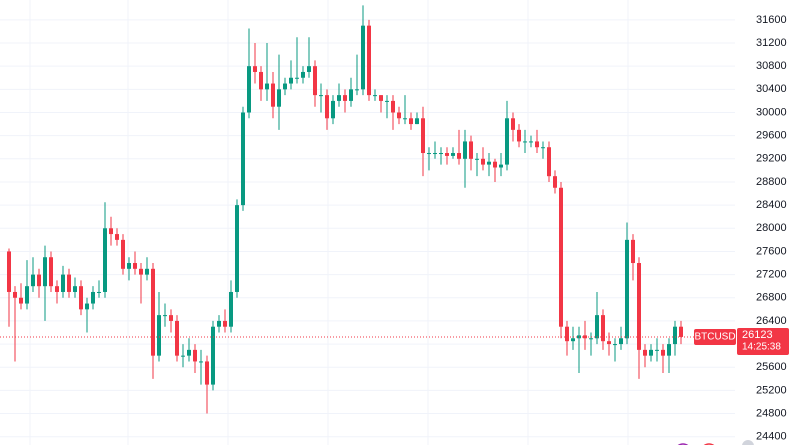 Image resolution: width=800 pixels, height=445 pixels. Describe the element at coordinates (771, 182) in the screenshot. I see `y-tick-label: 28800` at that location.